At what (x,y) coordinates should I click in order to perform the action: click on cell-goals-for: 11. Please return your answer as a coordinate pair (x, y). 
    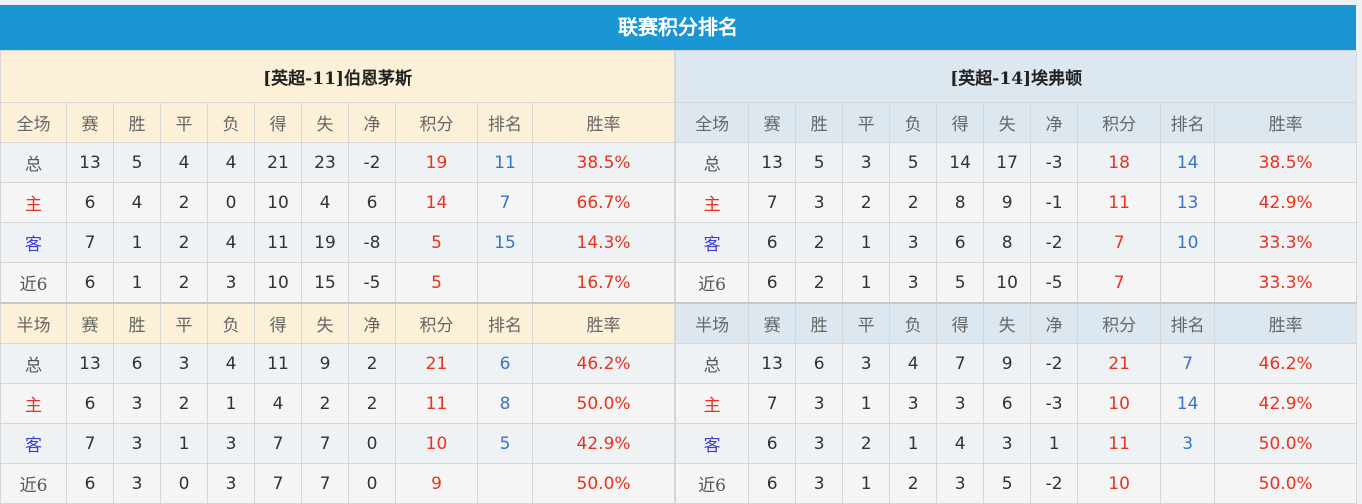
    Looking at the image, I should click on (278, 242).